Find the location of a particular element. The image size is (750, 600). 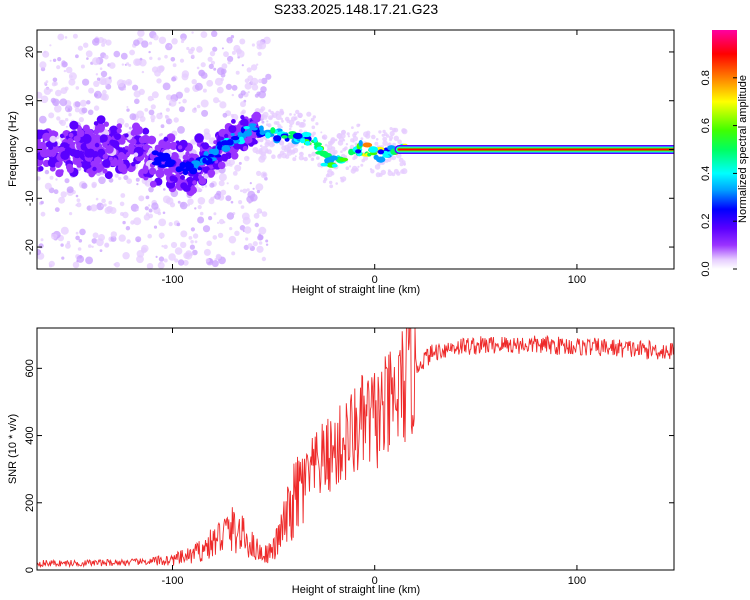

x-tick-label: 0 is located at coordinates (375, 581).